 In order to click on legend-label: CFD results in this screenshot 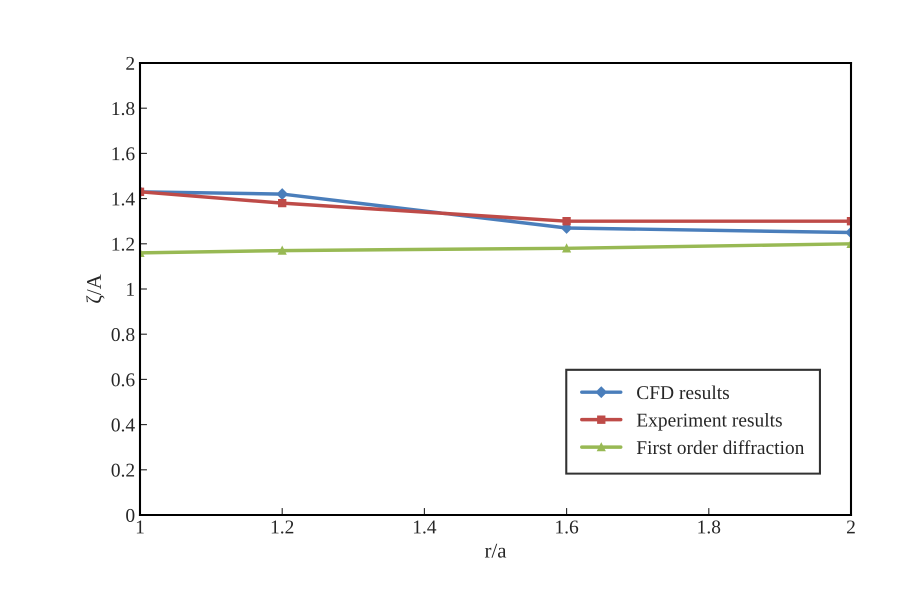, I will do `click(683, 393)`.